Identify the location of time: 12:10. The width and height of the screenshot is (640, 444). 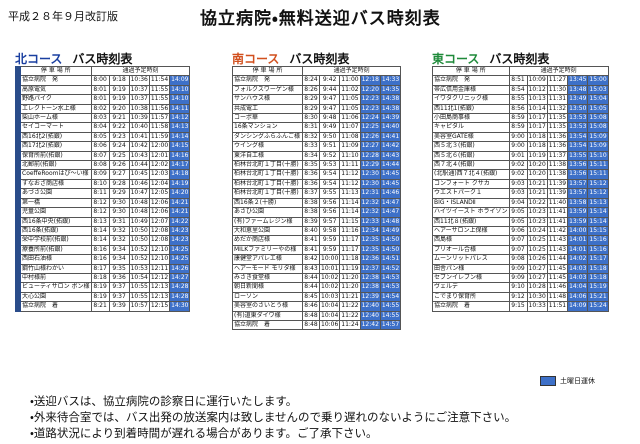
(159, 250).